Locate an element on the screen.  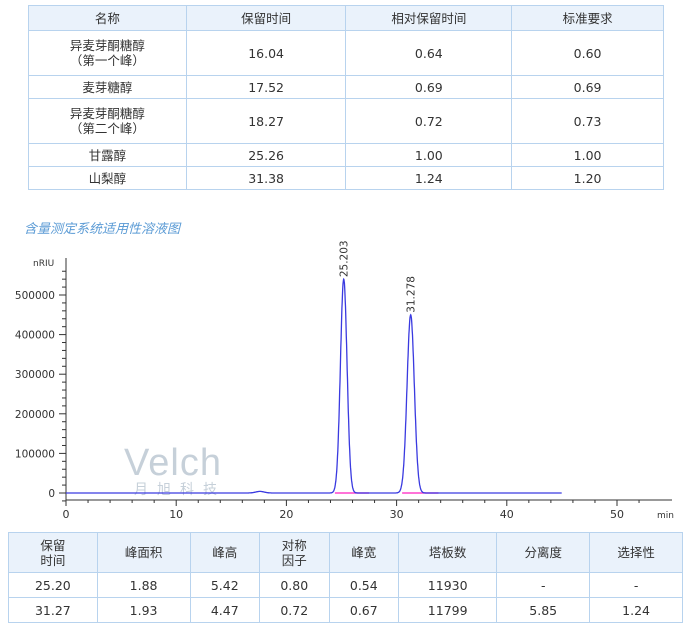
header-line: 选择性 is located at coordinates (636, 552).